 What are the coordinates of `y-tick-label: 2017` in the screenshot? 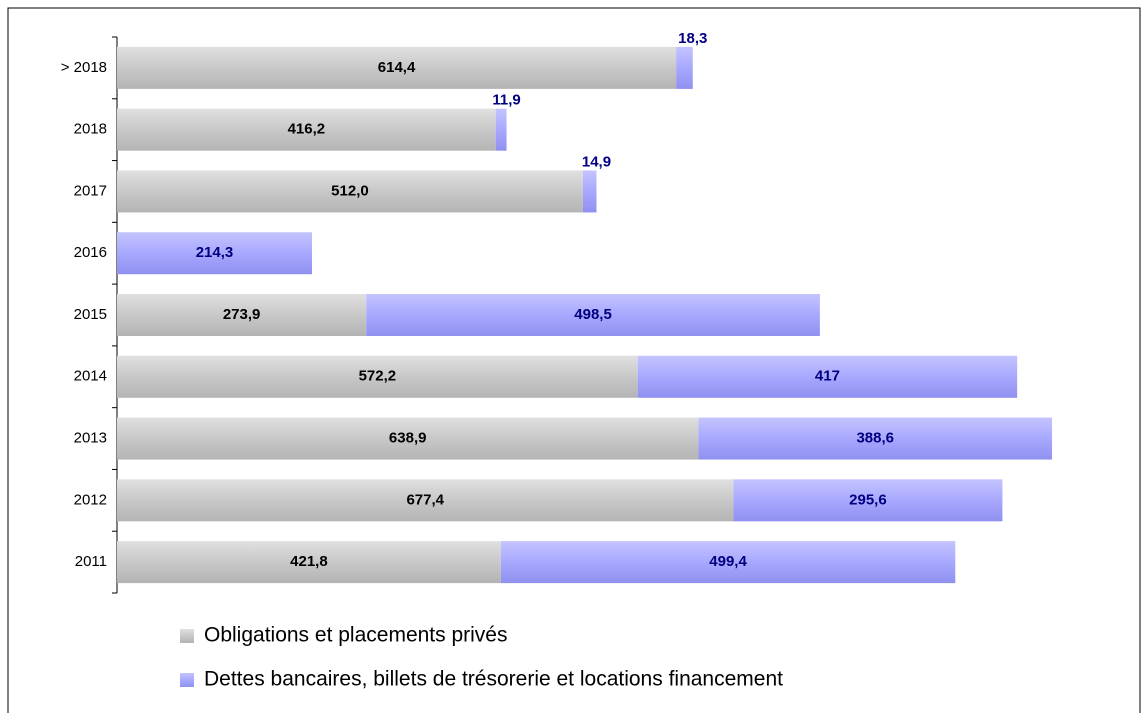 It's located at (90, 190).